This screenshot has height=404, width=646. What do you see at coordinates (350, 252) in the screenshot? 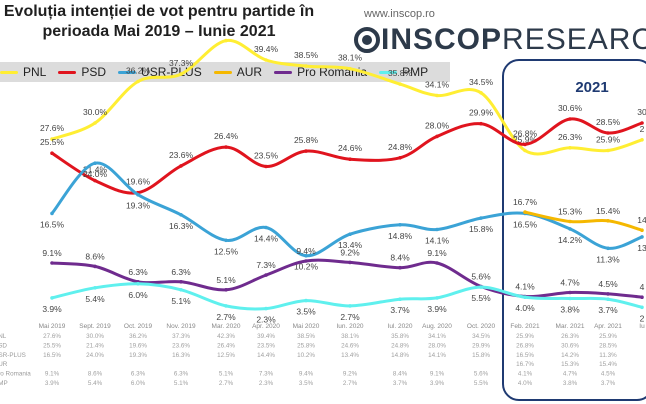
I see `data-label-pro-romania: 9.2%` at bounding box center [350, 252].